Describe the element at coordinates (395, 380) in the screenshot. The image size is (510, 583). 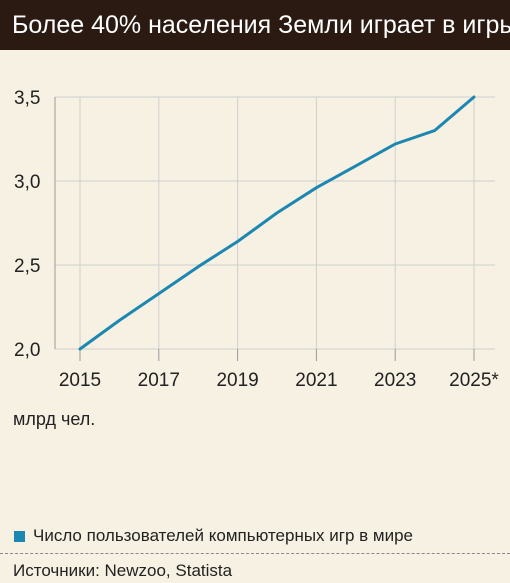
I see `x-tick-label: 2023` at that location.